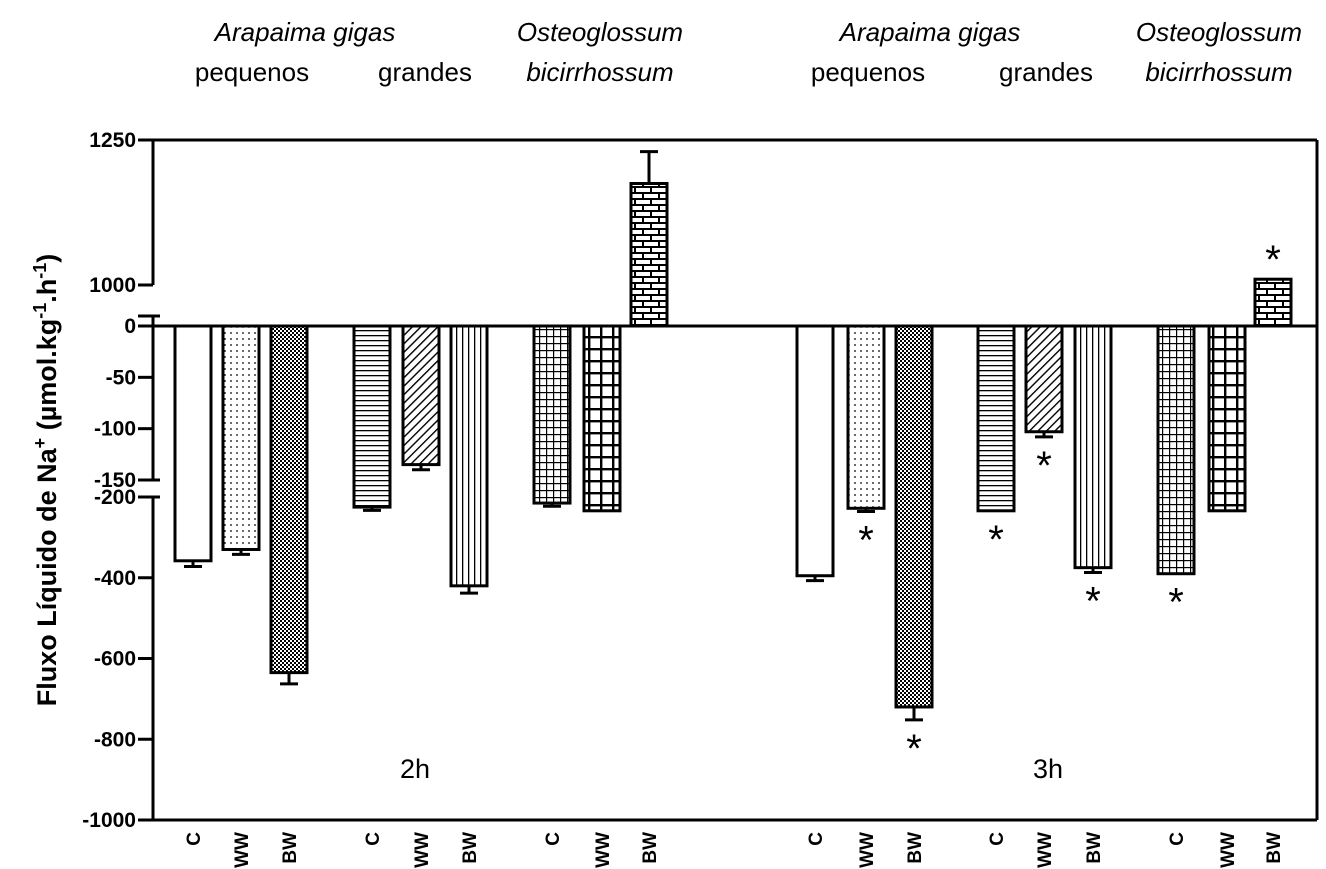 The image size is (1326, 869). Describe the element at coordinates (112, 140) in the screenshot. I see `y-tick-label: 1250` at that location.